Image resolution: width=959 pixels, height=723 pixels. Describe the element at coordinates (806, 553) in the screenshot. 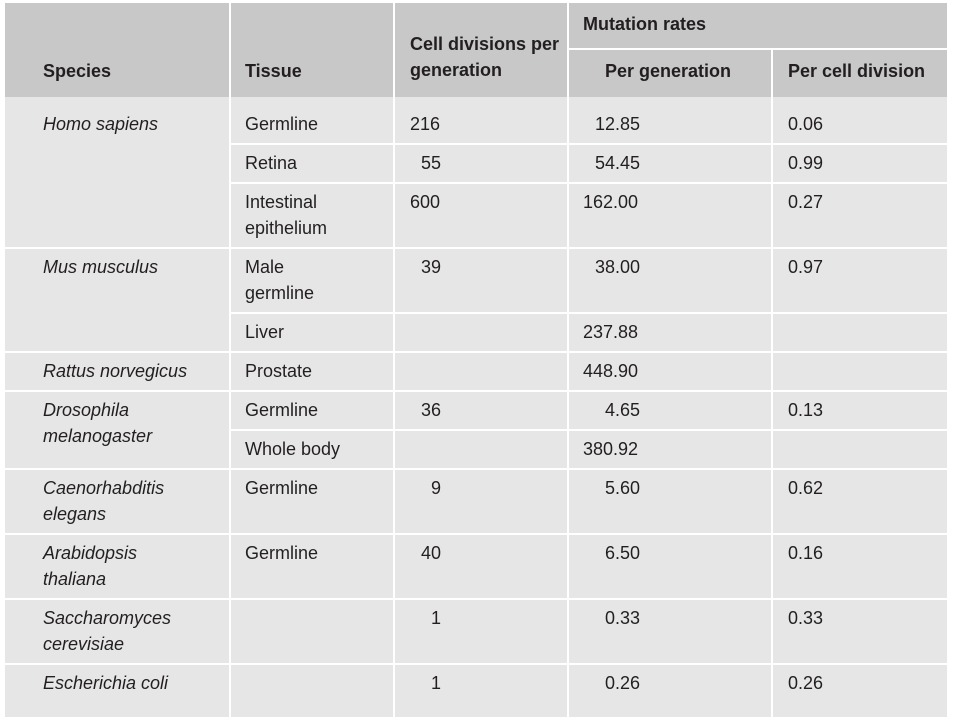

I see `per-division-cell: 0.16` at that location.